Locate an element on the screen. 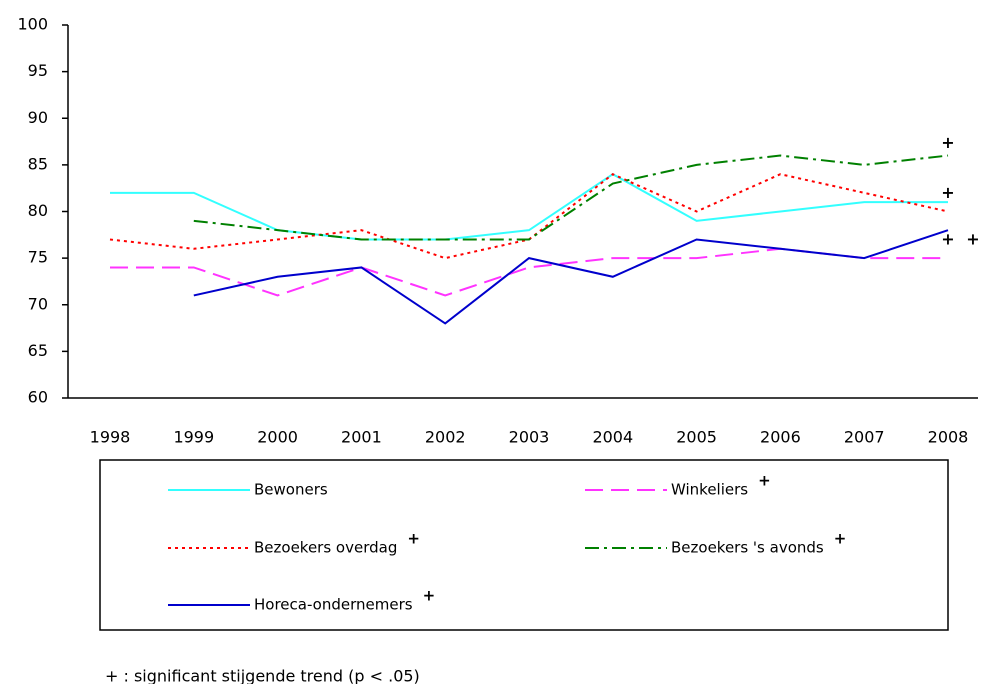  legend-entry: Bezoekers overdag + is located at coordinates (294, 543).